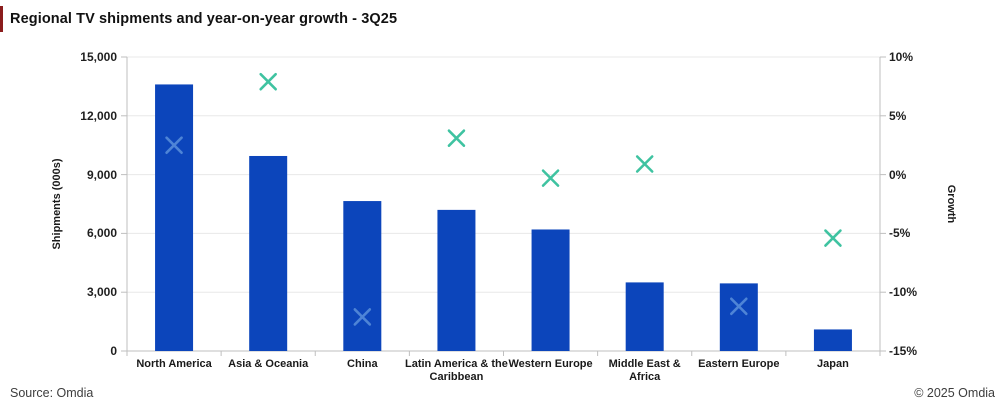 The image size is (1000, 409). Describe the element at coordinates (101, 292) in the screenshot. I see `left-axis-tick-label: 3,000` at that location.